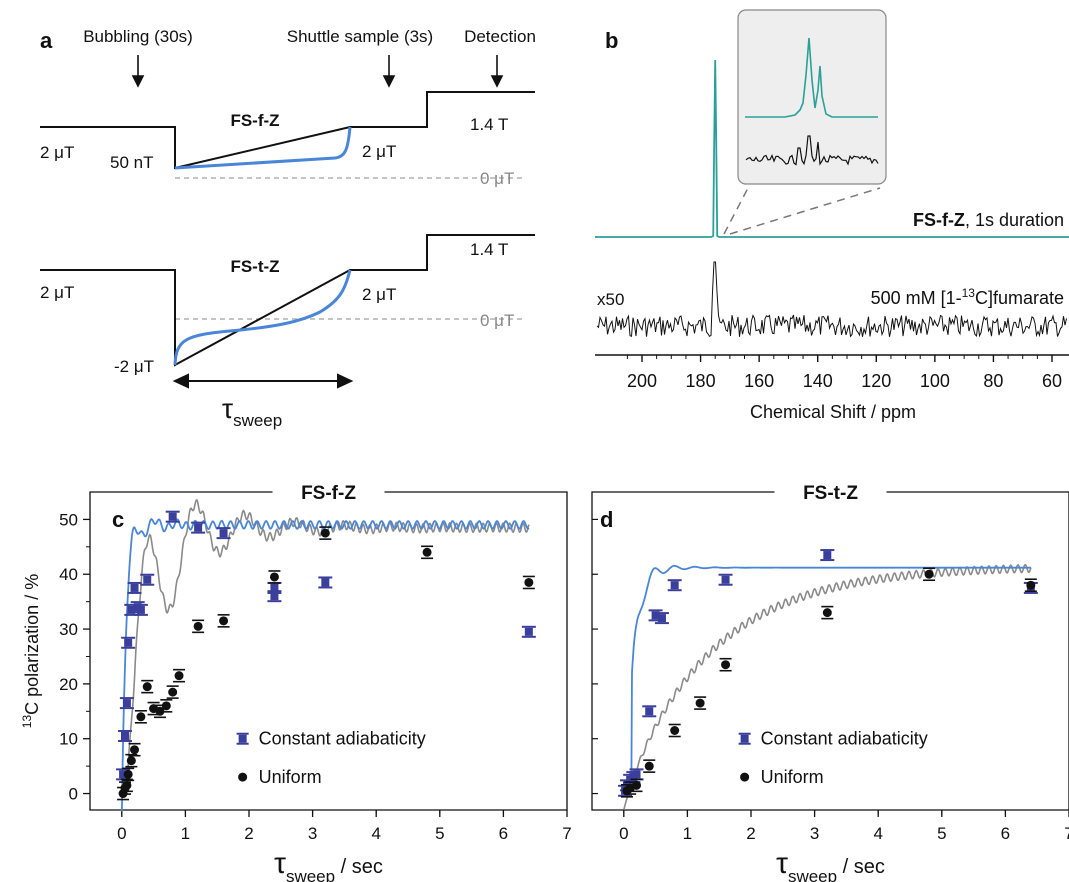  Describe the element at coordinates (290, 777) in the screenshot. I see `legend-label: Uniform` at that location.